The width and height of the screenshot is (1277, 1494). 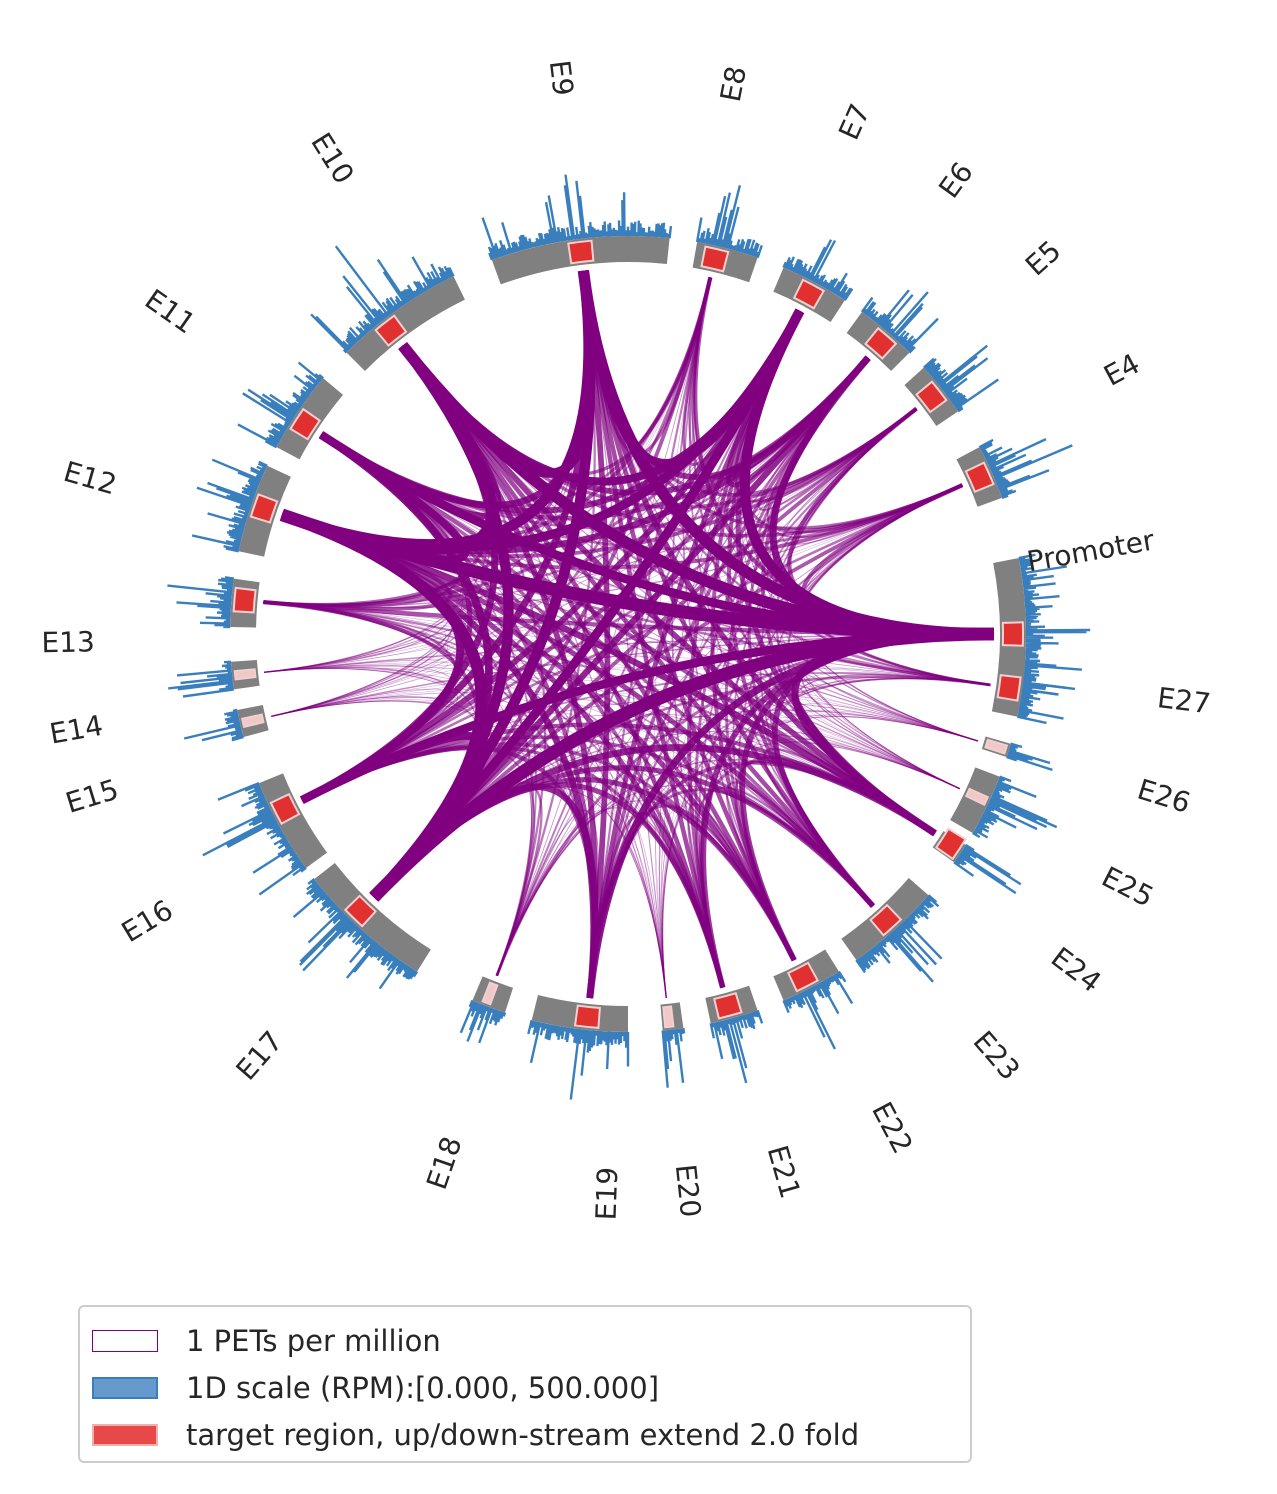 What do you see at coordinates (682, 638) in the screenshot?
I see `link-e8-e20` at bounding box center [682, 638].